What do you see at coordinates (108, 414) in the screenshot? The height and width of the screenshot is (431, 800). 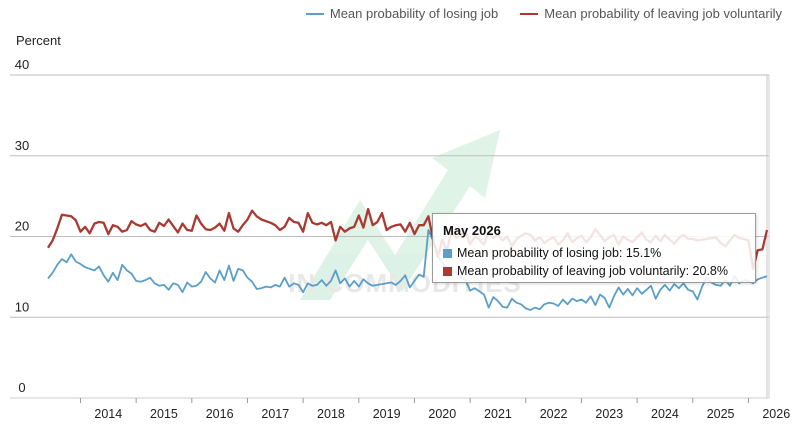 I see `x-tick-label-2014: 2014` at bounding box center [108, 414].